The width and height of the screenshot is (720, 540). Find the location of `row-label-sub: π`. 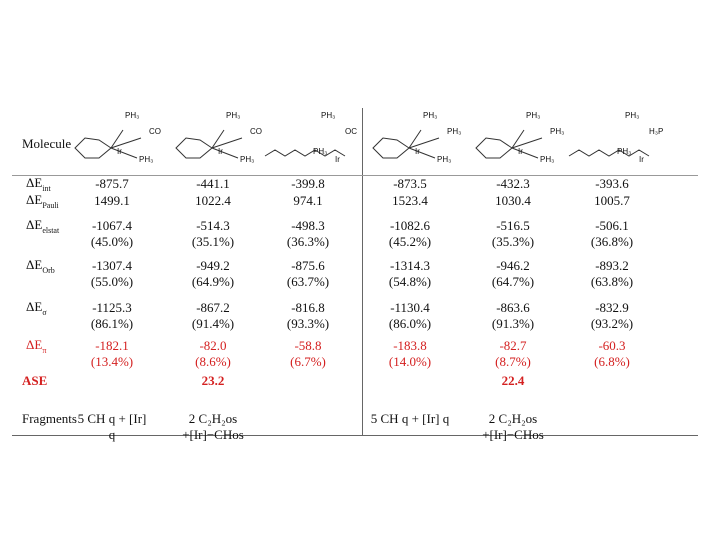

row-label-sub: π is located at coordinates (44, 350).